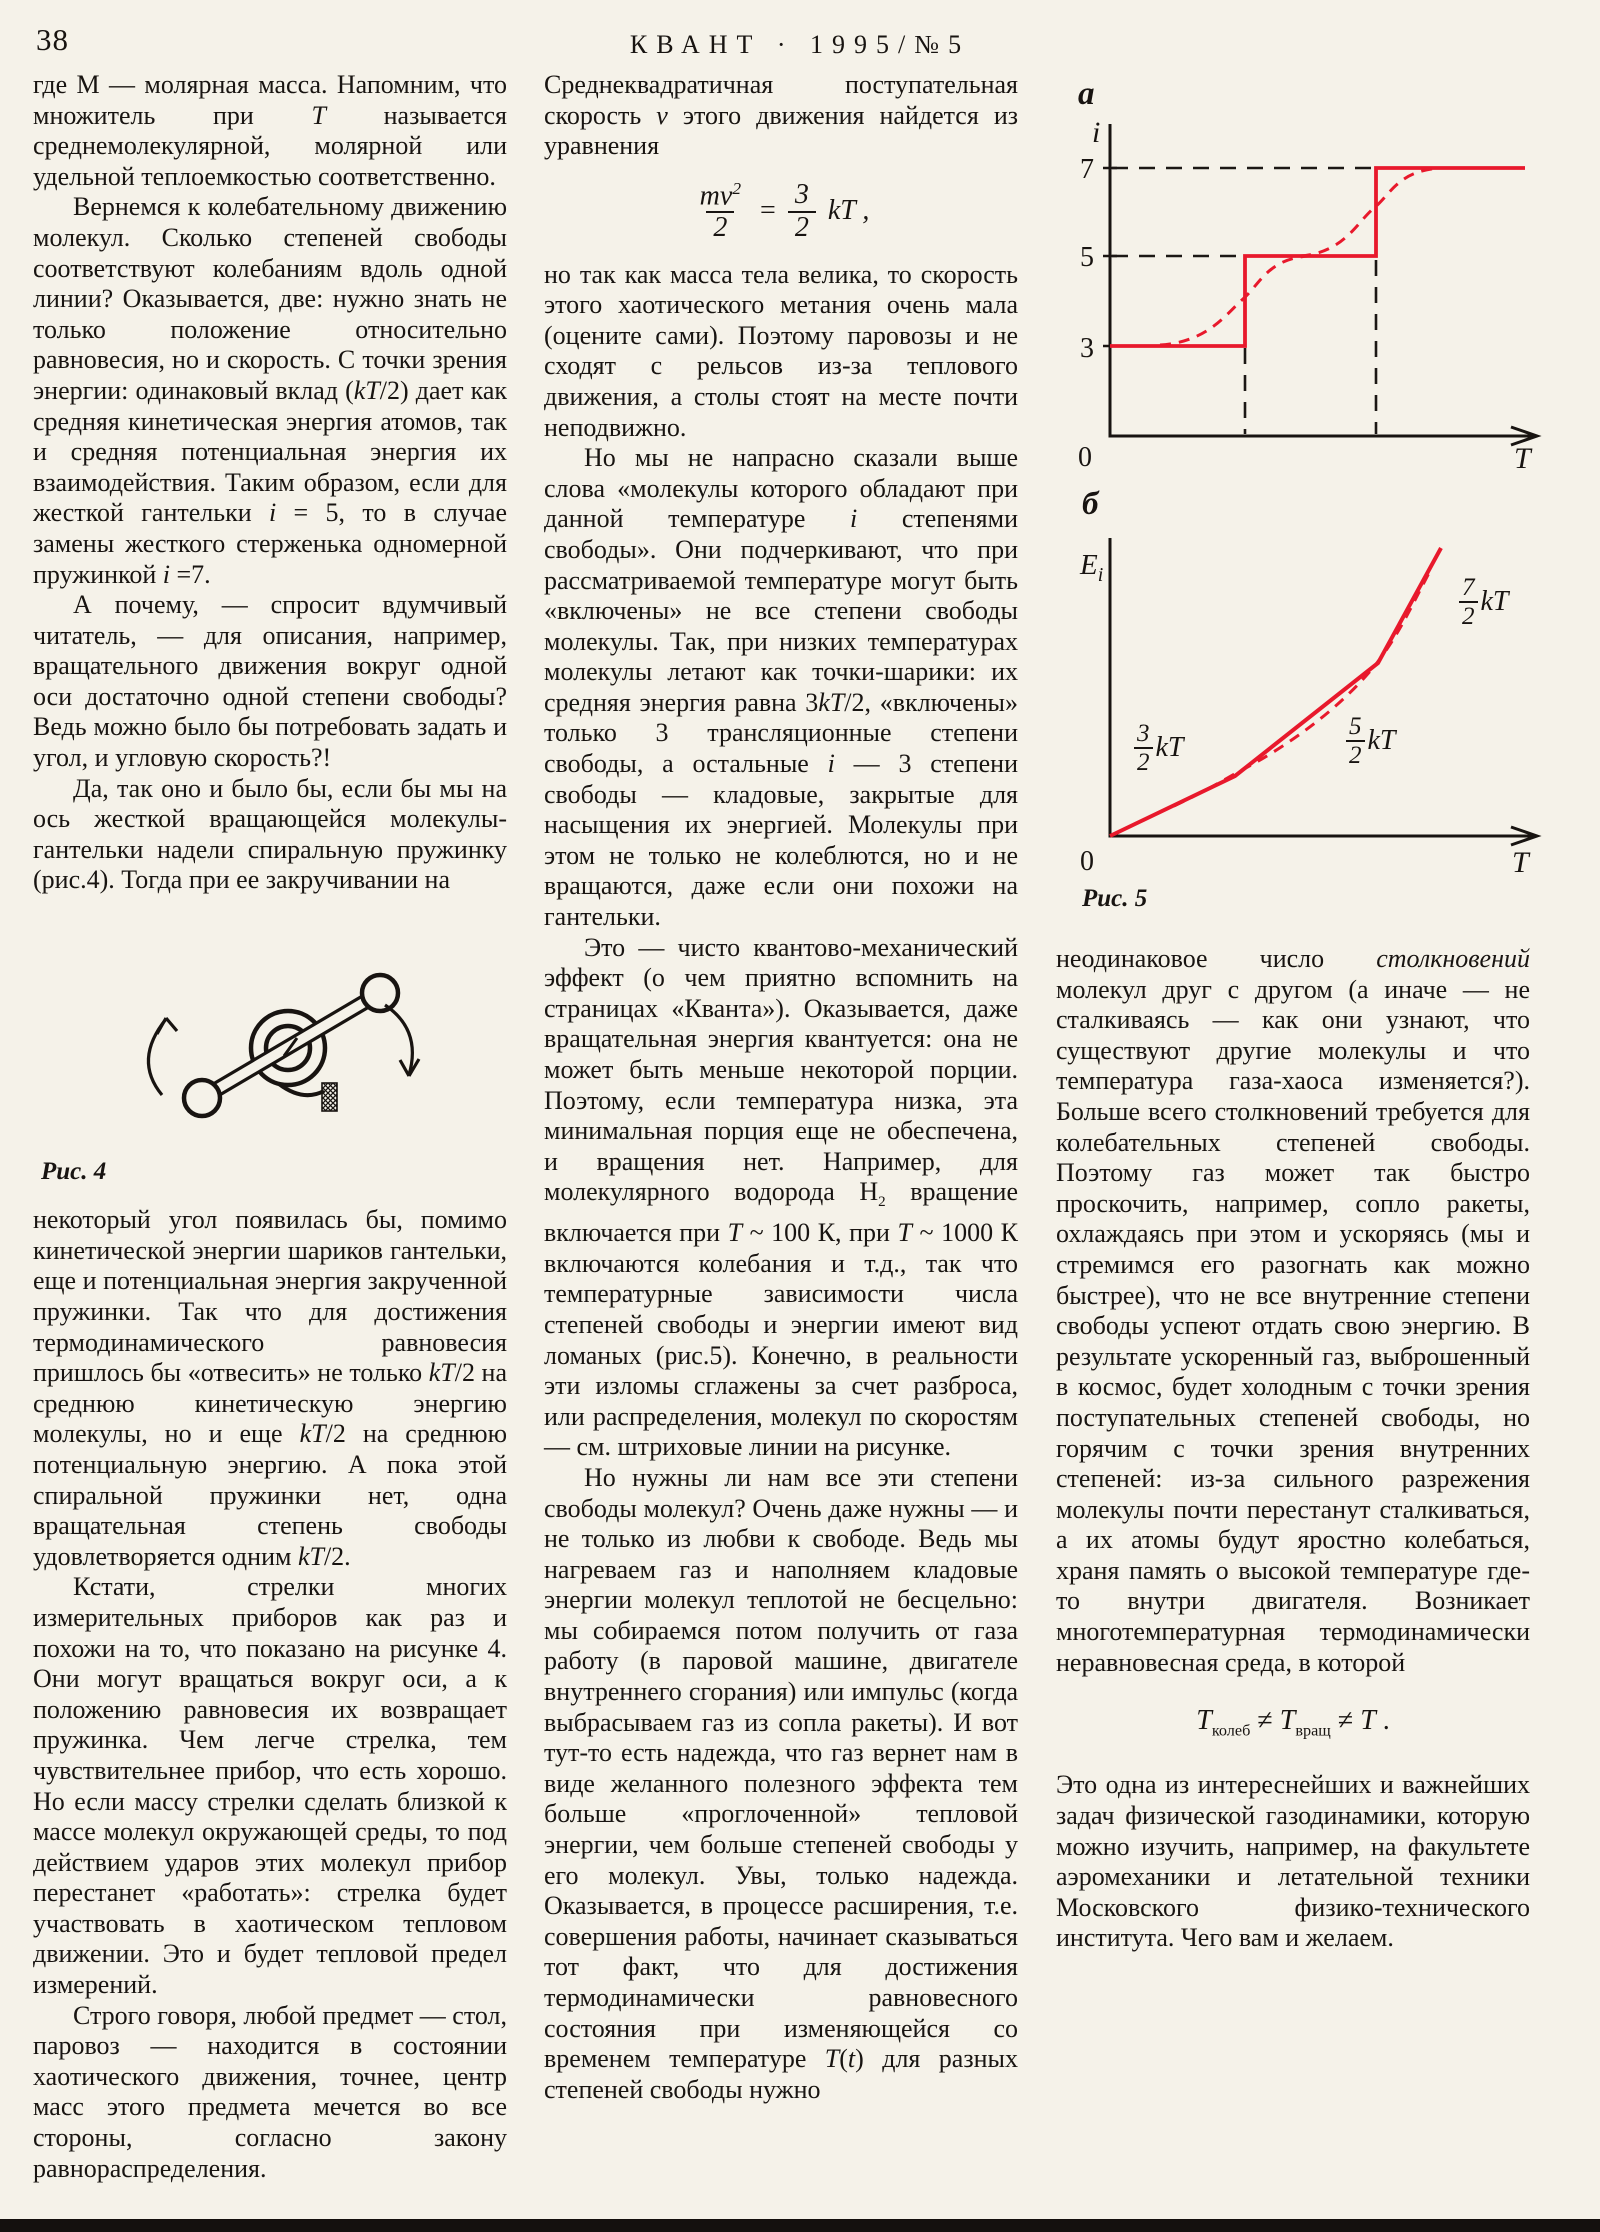  Describe the element at coordinates (52, 39) in the screenshot. I see `page-number: 38` at that location.